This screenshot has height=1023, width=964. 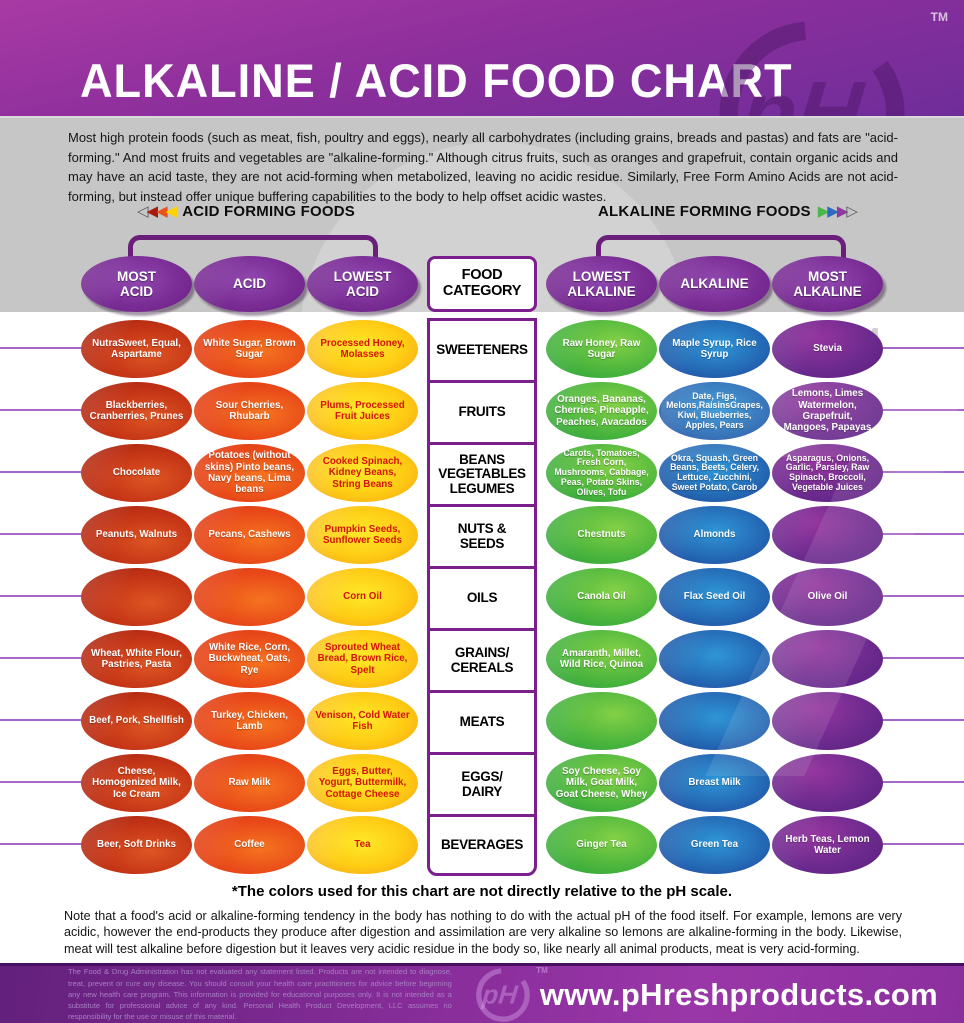 What do you see at coordinates (136, 845) in the screenshot?
I see `food-cell: Beer, Soft Drinks` at bounding box center [136, 845].